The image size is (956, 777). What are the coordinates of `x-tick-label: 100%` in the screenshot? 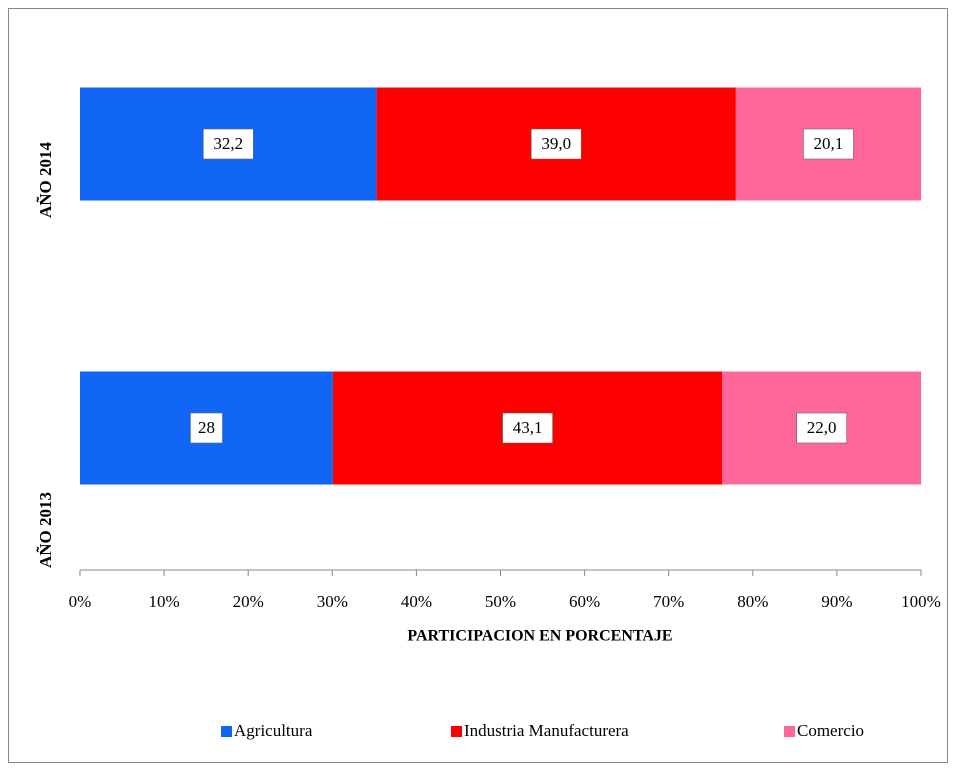 It's located at (921, 601).